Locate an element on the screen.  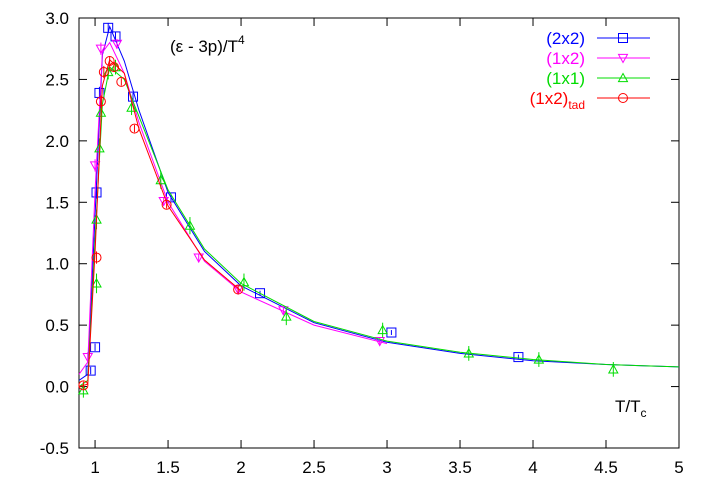
legend-label: (1x2) is located at coordinates (565, 58).